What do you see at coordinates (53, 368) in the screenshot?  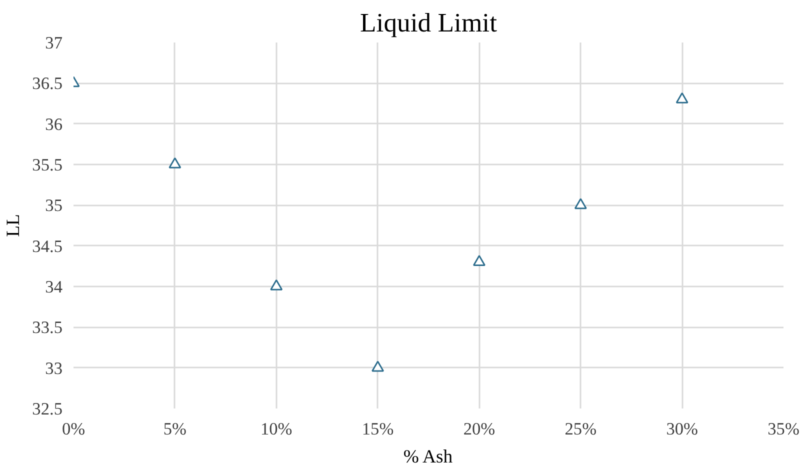 I see `y-tick-label: 33` at bounding box center [53, 368].